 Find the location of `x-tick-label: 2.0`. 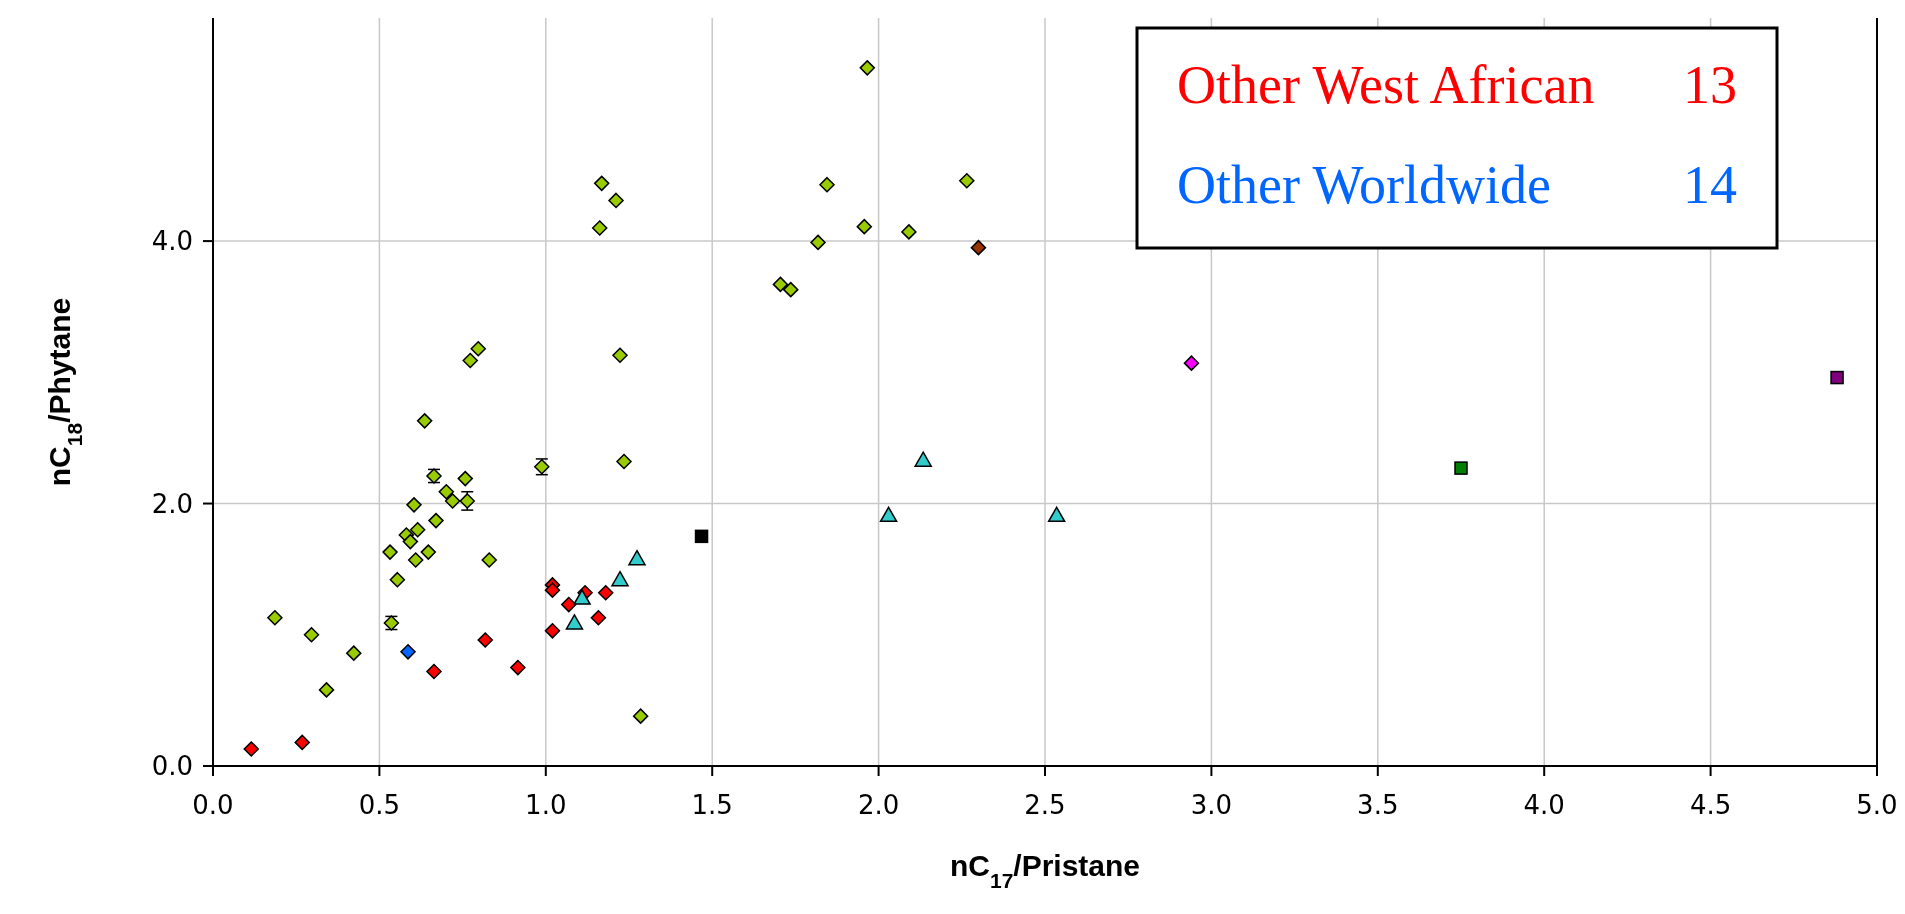

x-tick-label: 2.0 is located at coordinates (878, 805).